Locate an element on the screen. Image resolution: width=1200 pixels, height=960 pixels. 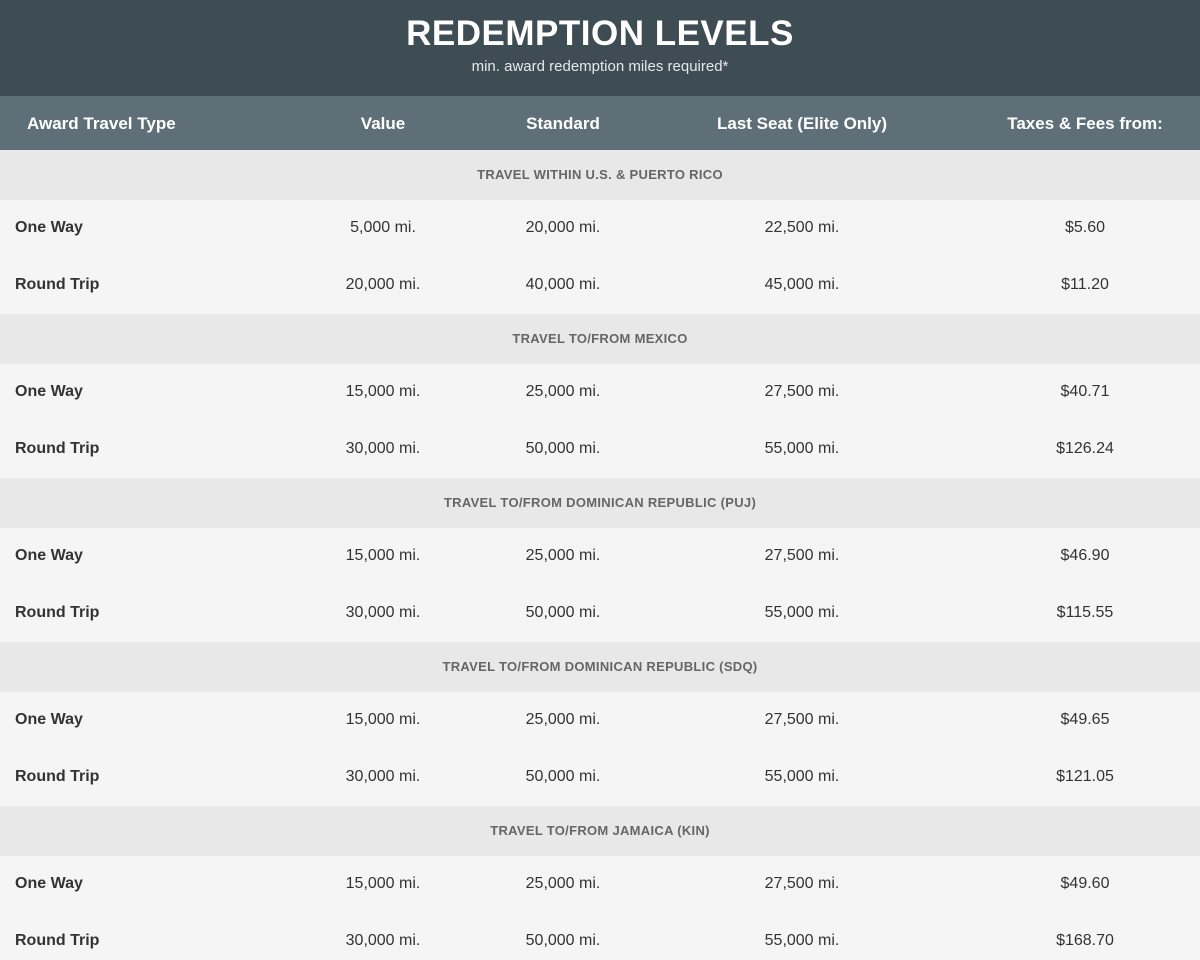
section-heading: TRAVEL TO/FROM MEXICO is located at coordinates (600, 338).